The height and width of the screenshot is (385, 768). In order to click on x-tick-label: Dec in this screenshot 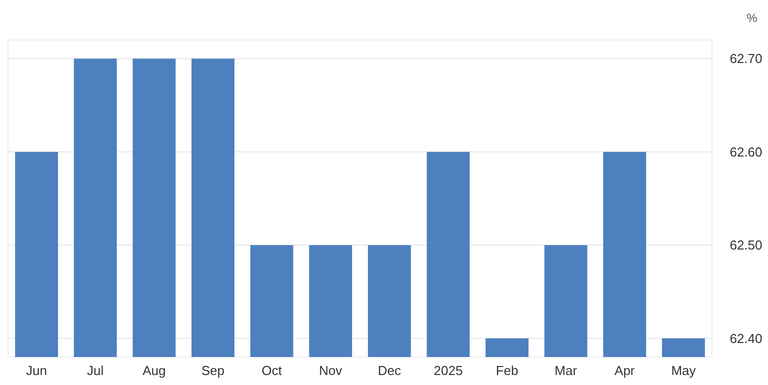, I will do `click(390, 370)`.